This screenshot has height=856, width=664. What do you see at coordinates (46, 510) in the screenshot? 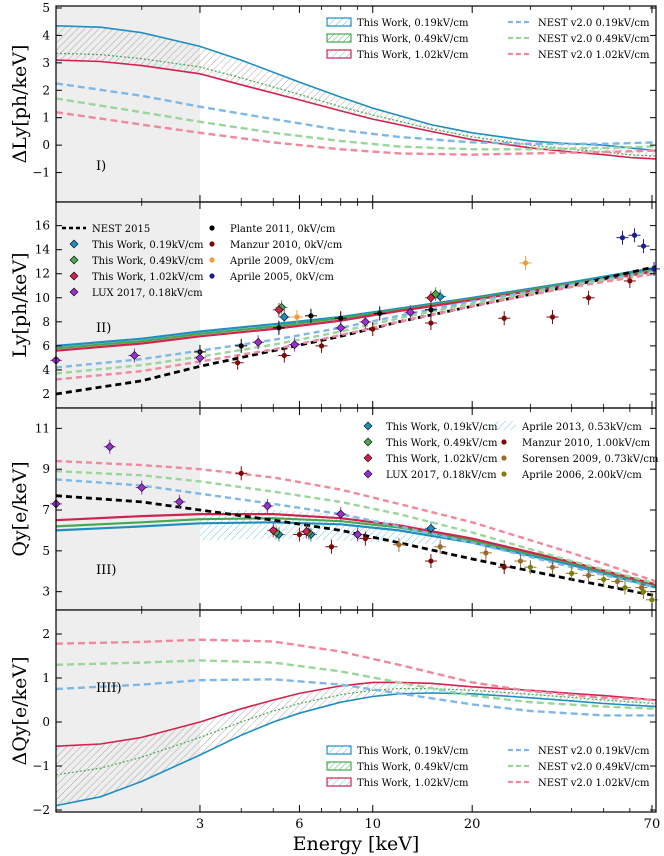
I see `y-tick-label: 7` at bounding box center [46, 510].